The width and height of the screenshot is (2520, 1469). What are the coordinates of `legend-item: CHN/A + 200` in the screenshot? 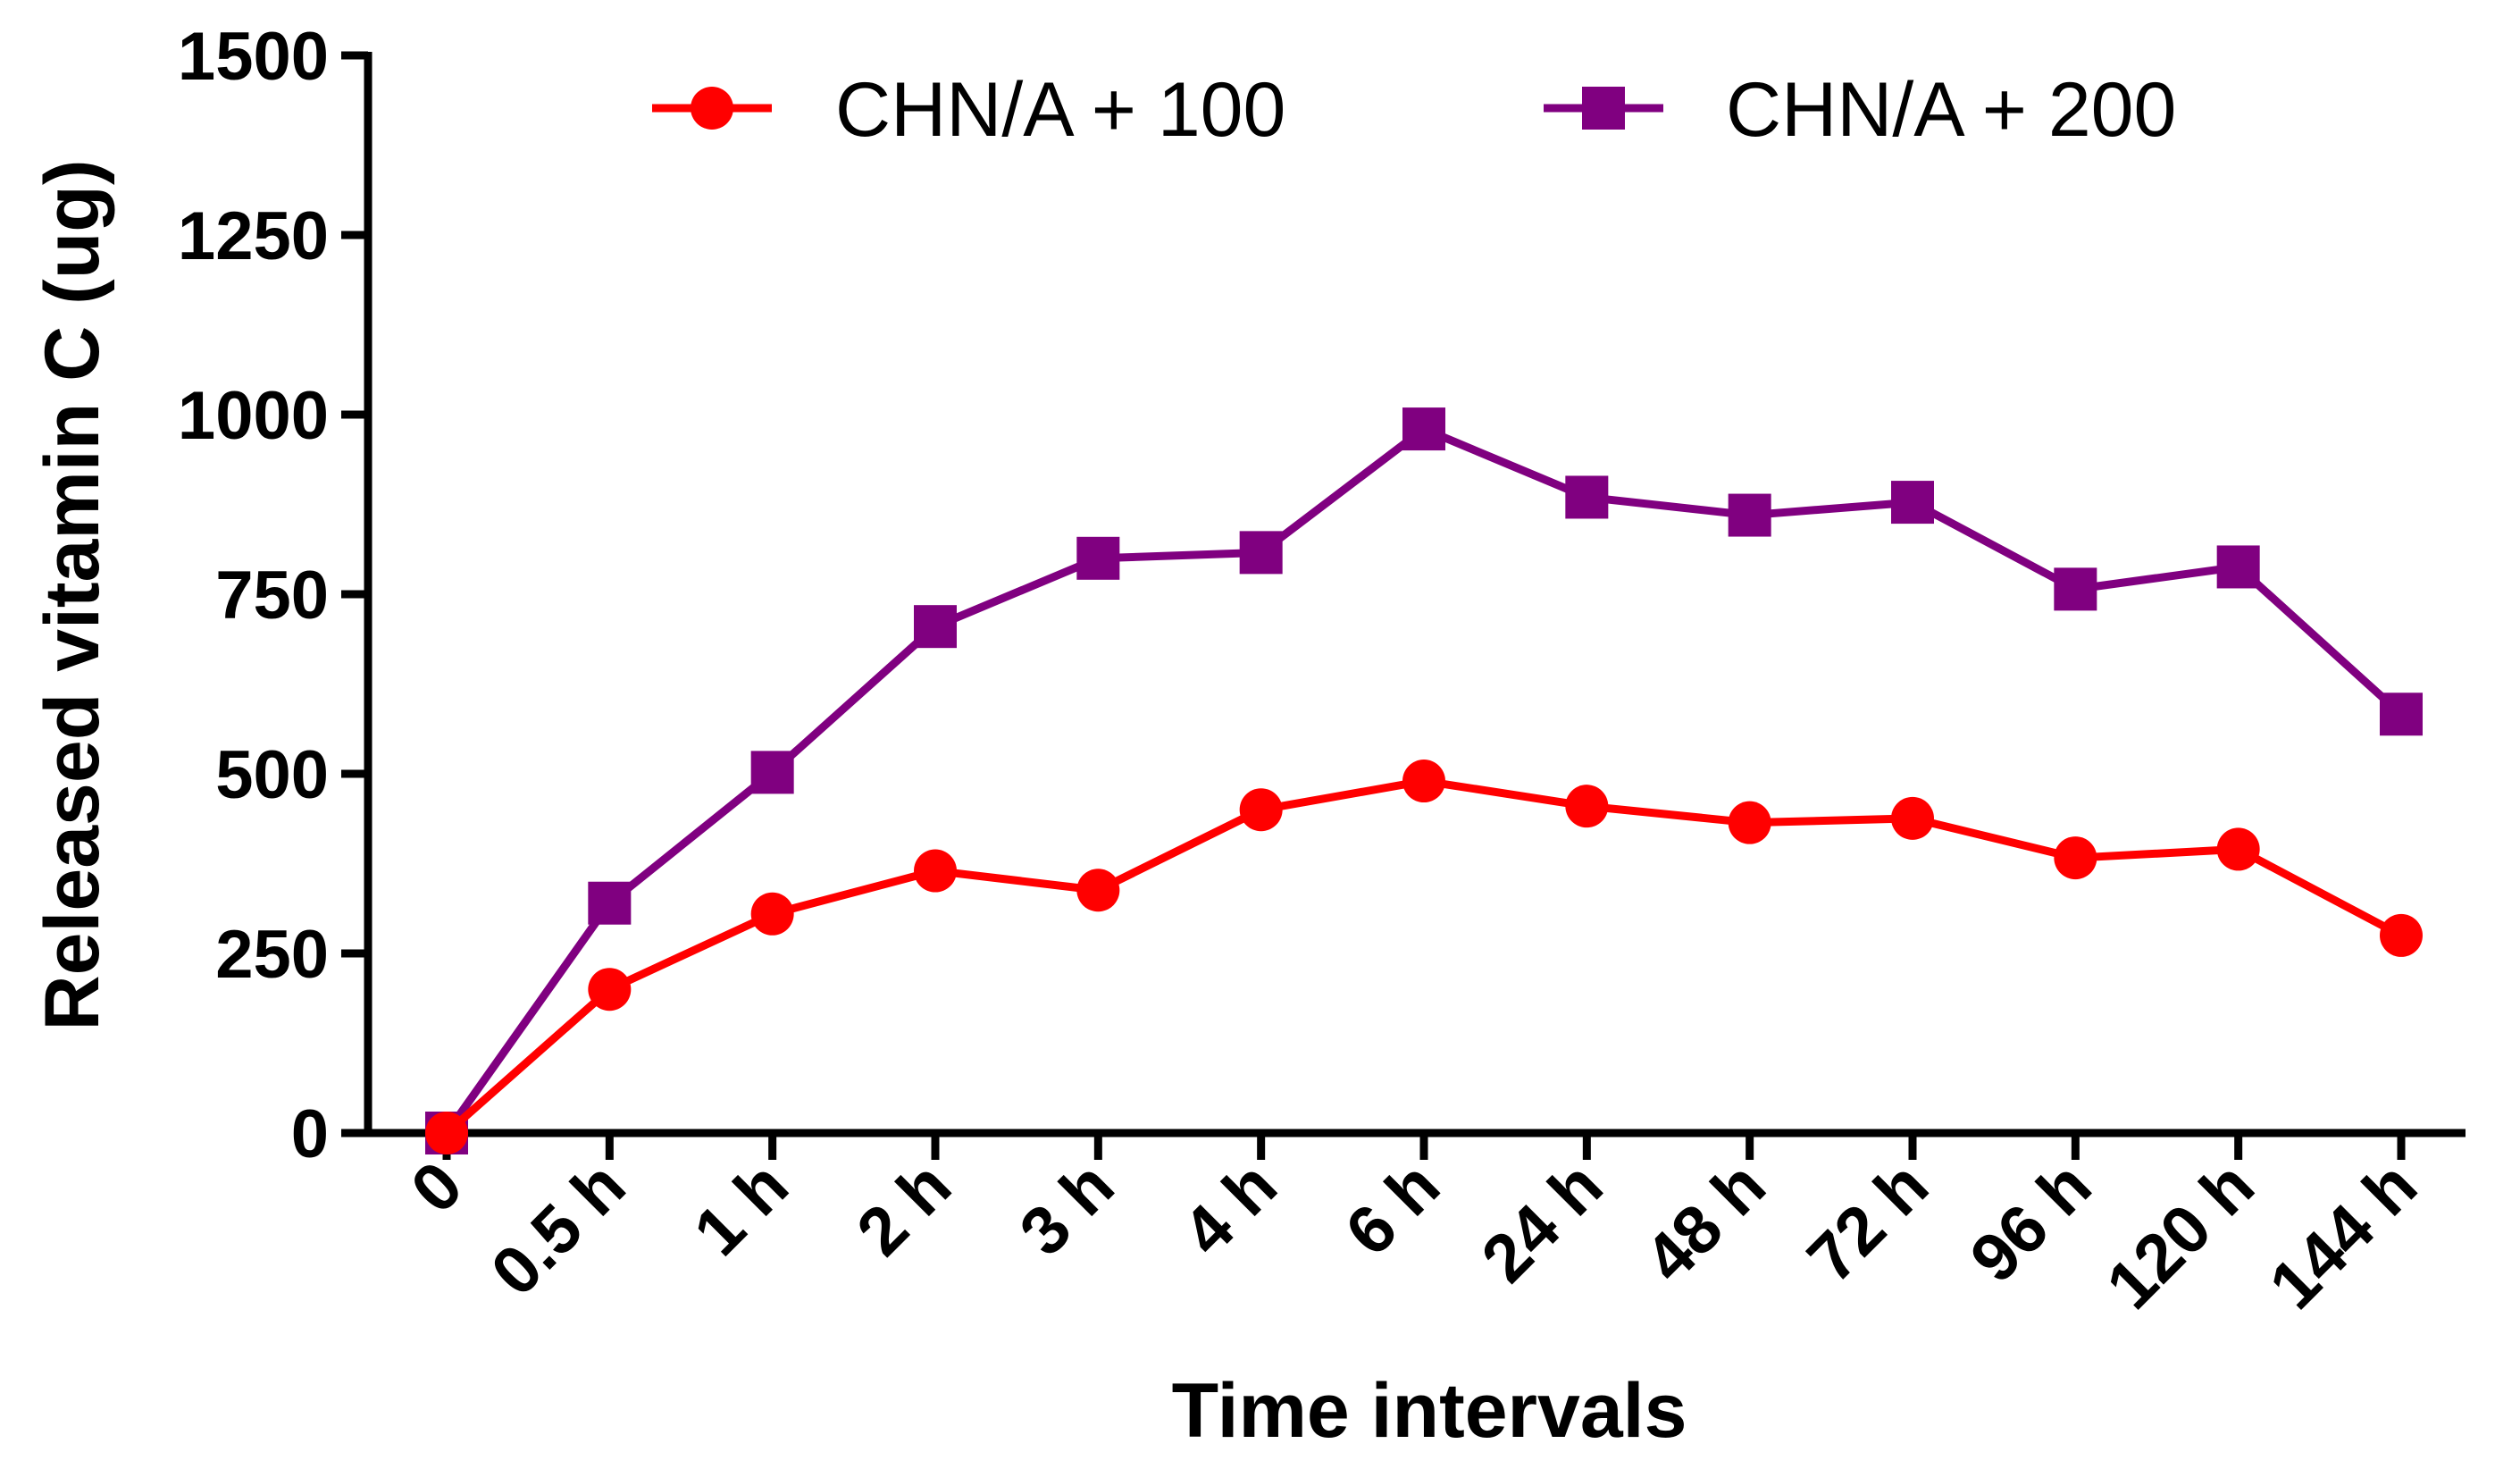 It's located at (1860, 110).